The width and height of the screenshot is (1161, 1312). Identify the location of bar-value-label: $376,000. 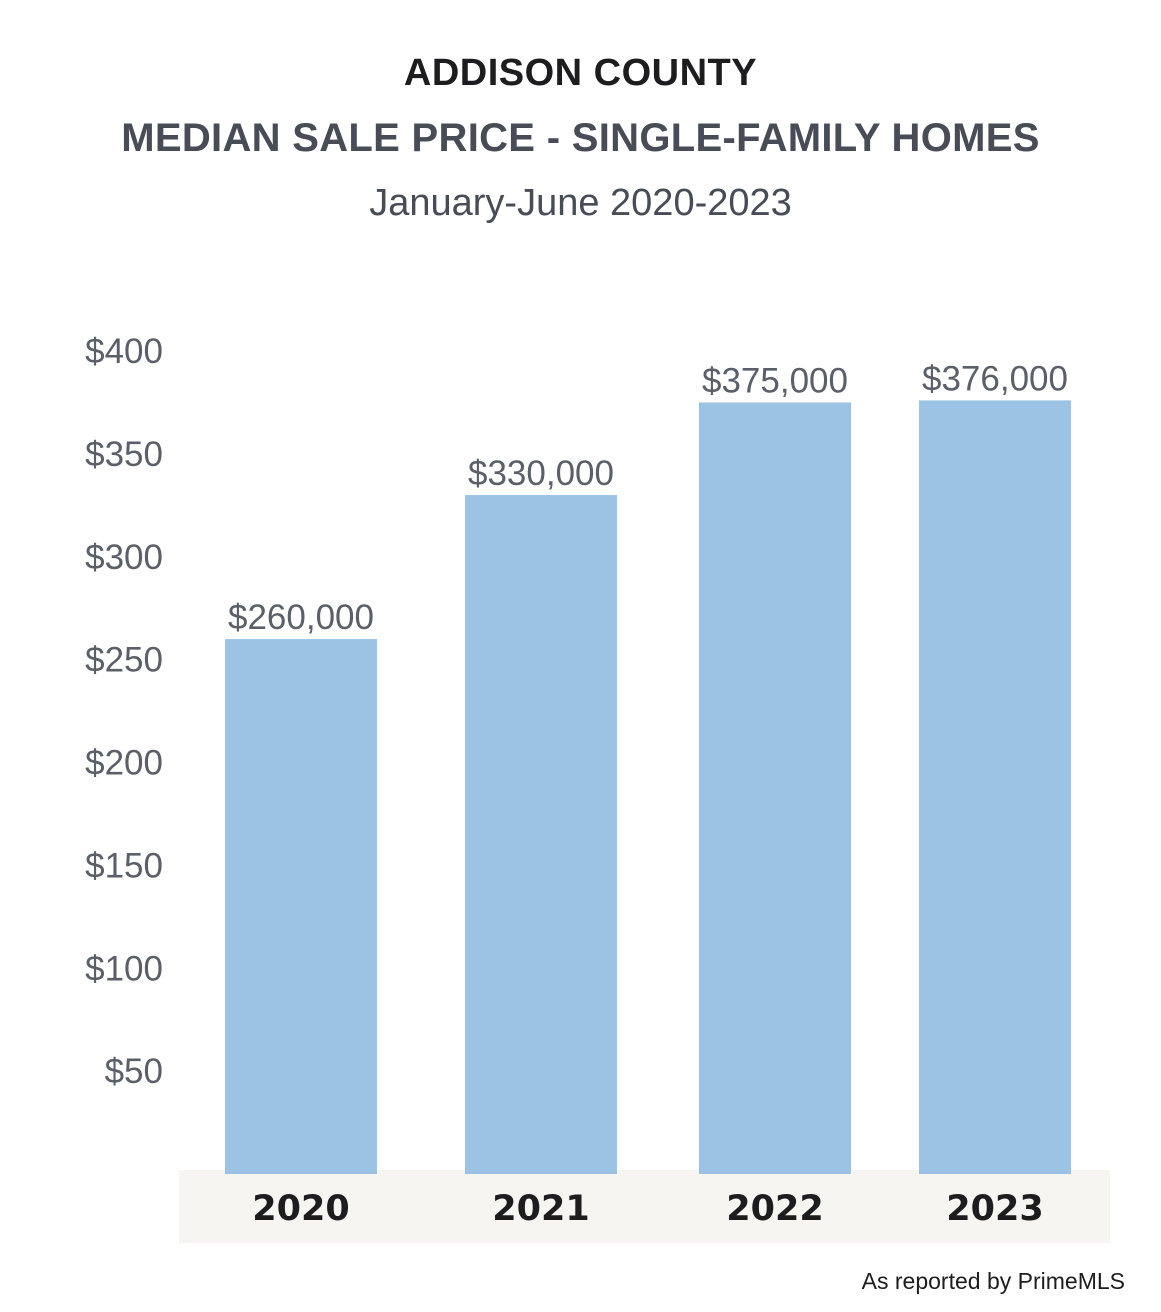
(995, 378).